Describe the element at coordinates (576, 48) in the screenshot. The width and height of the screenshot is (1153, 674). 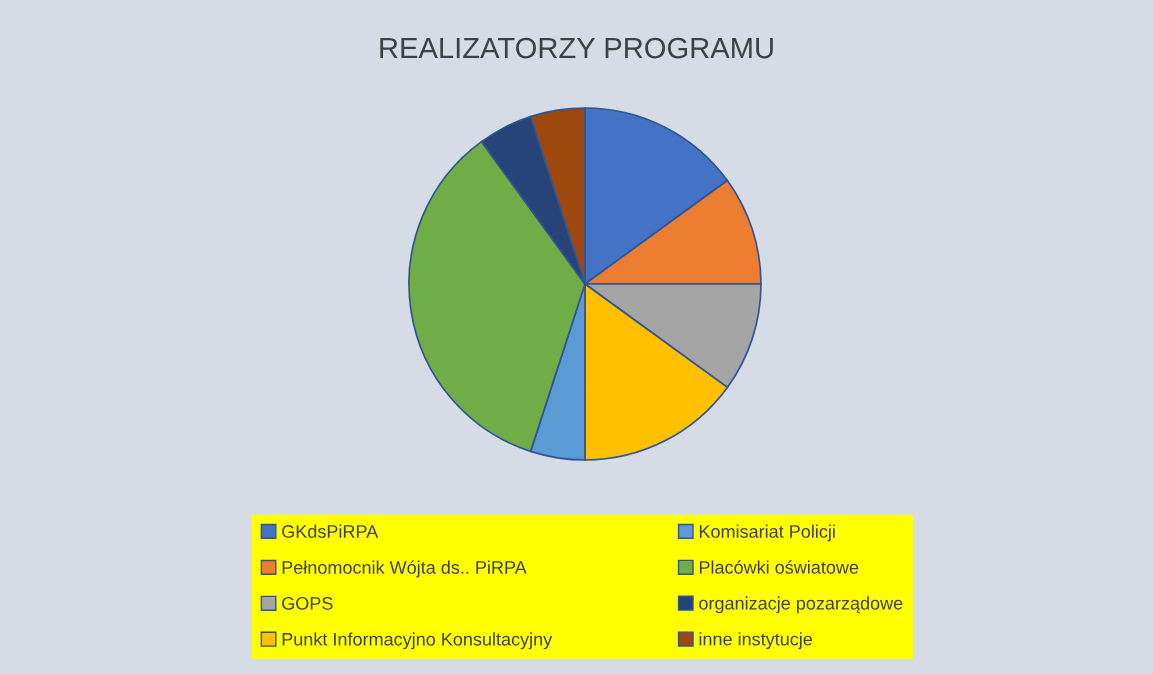
I see `chart-title: REALIZATORZY PROGRAMU` at that location.